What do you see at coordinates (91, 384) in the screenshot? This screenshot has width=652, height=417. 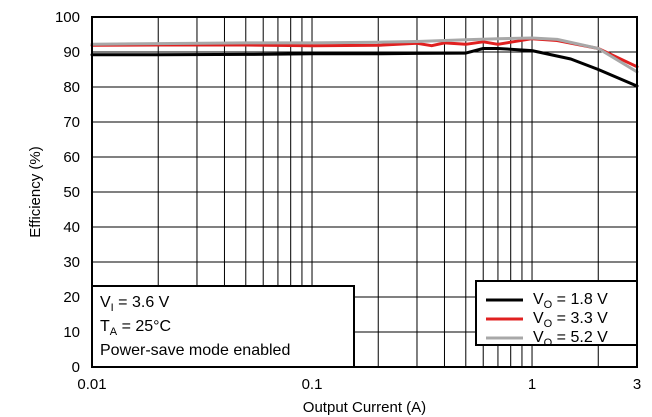 I see `x-tick-label: 0.01` at bounding box center [91, 384].